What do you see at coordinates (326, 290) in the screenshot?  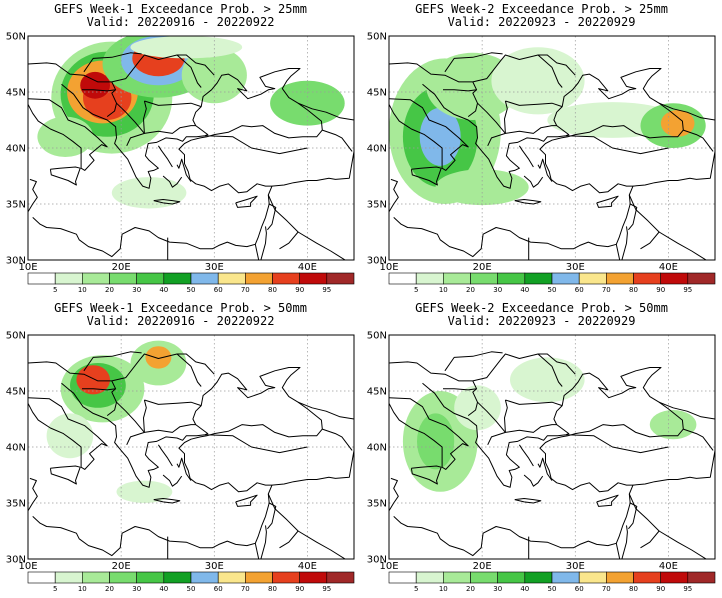 I see `colorbar-label: 95` at bounding box center [326, 290].